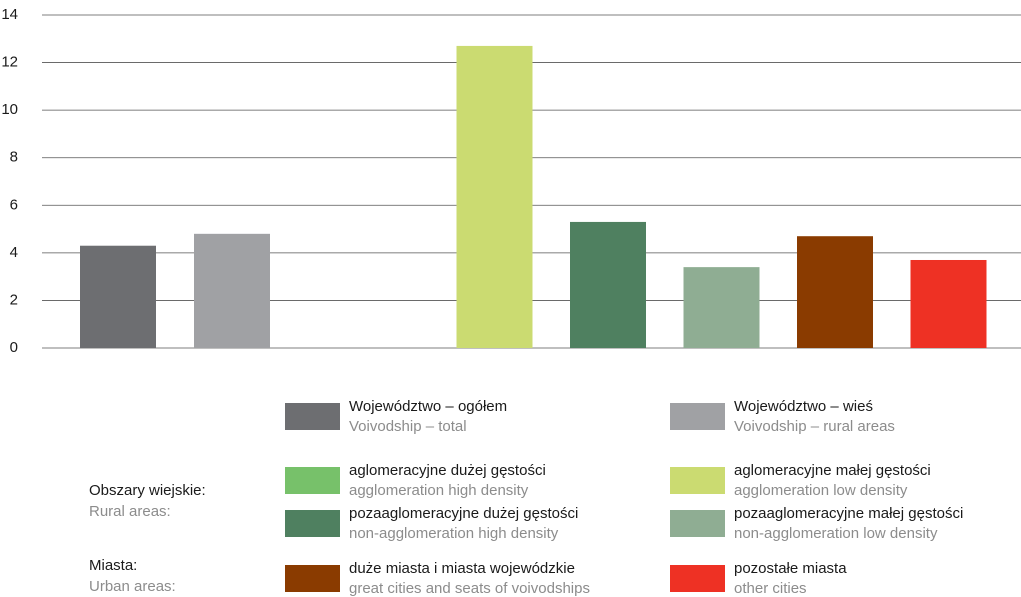 Image resolution: width=1021 pixels, height=597 pixels. Describe the element at coordinates (848, 513) in the screenshot. I see `legend-label: pozaaglomeracyjne małej gęstości` at that location.